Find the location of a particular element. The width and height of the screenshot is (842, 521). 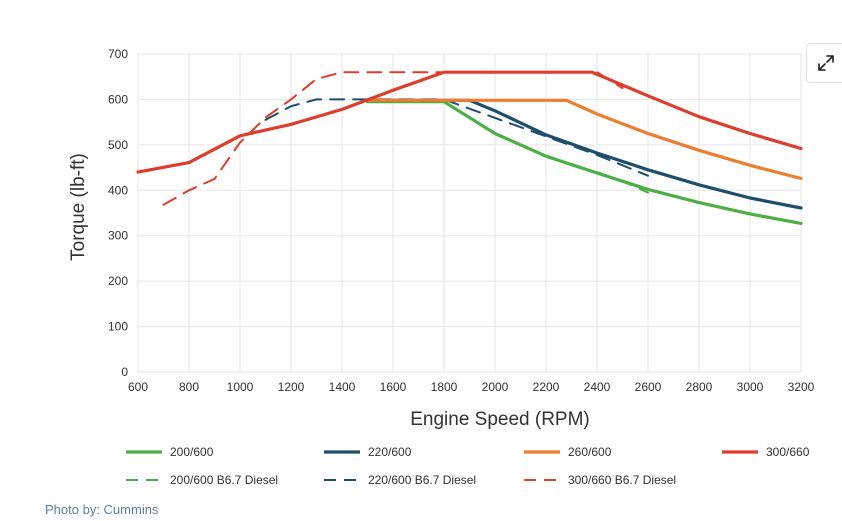

y-tick-label: 400 is located at coordinates (118, 190).